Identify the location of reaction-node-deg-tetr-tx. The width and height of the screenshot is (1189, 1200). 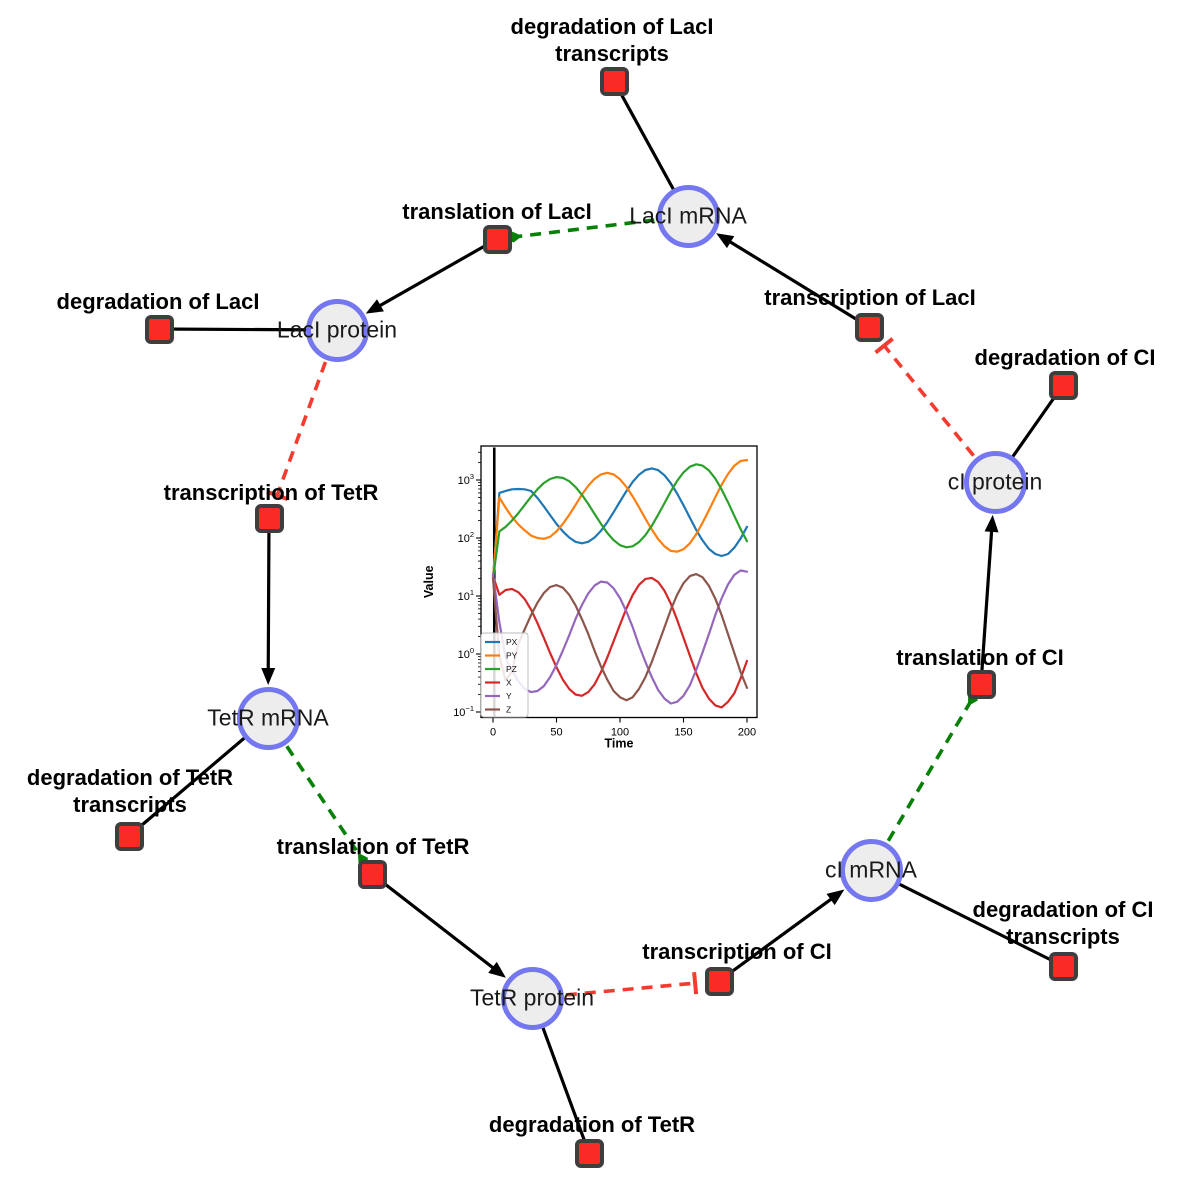
(129, 836).